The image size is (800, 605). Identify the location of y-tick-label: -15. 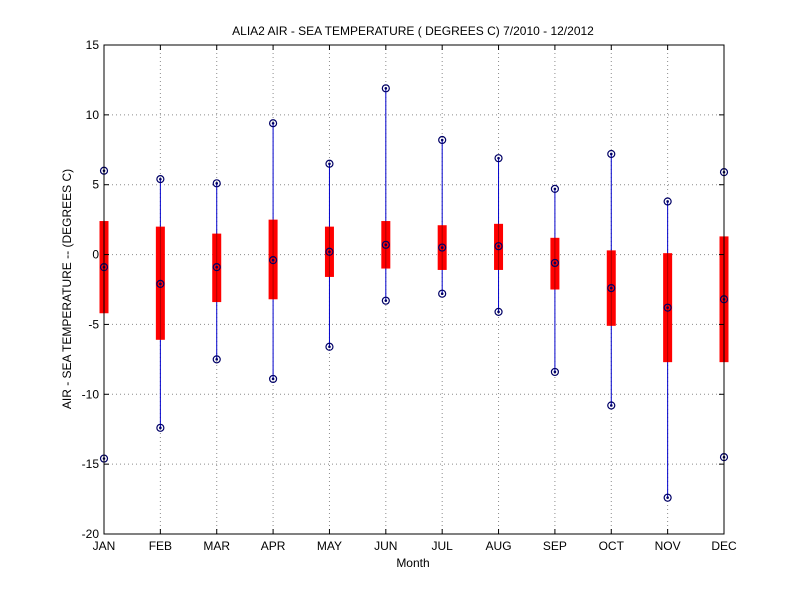
(91, 464).